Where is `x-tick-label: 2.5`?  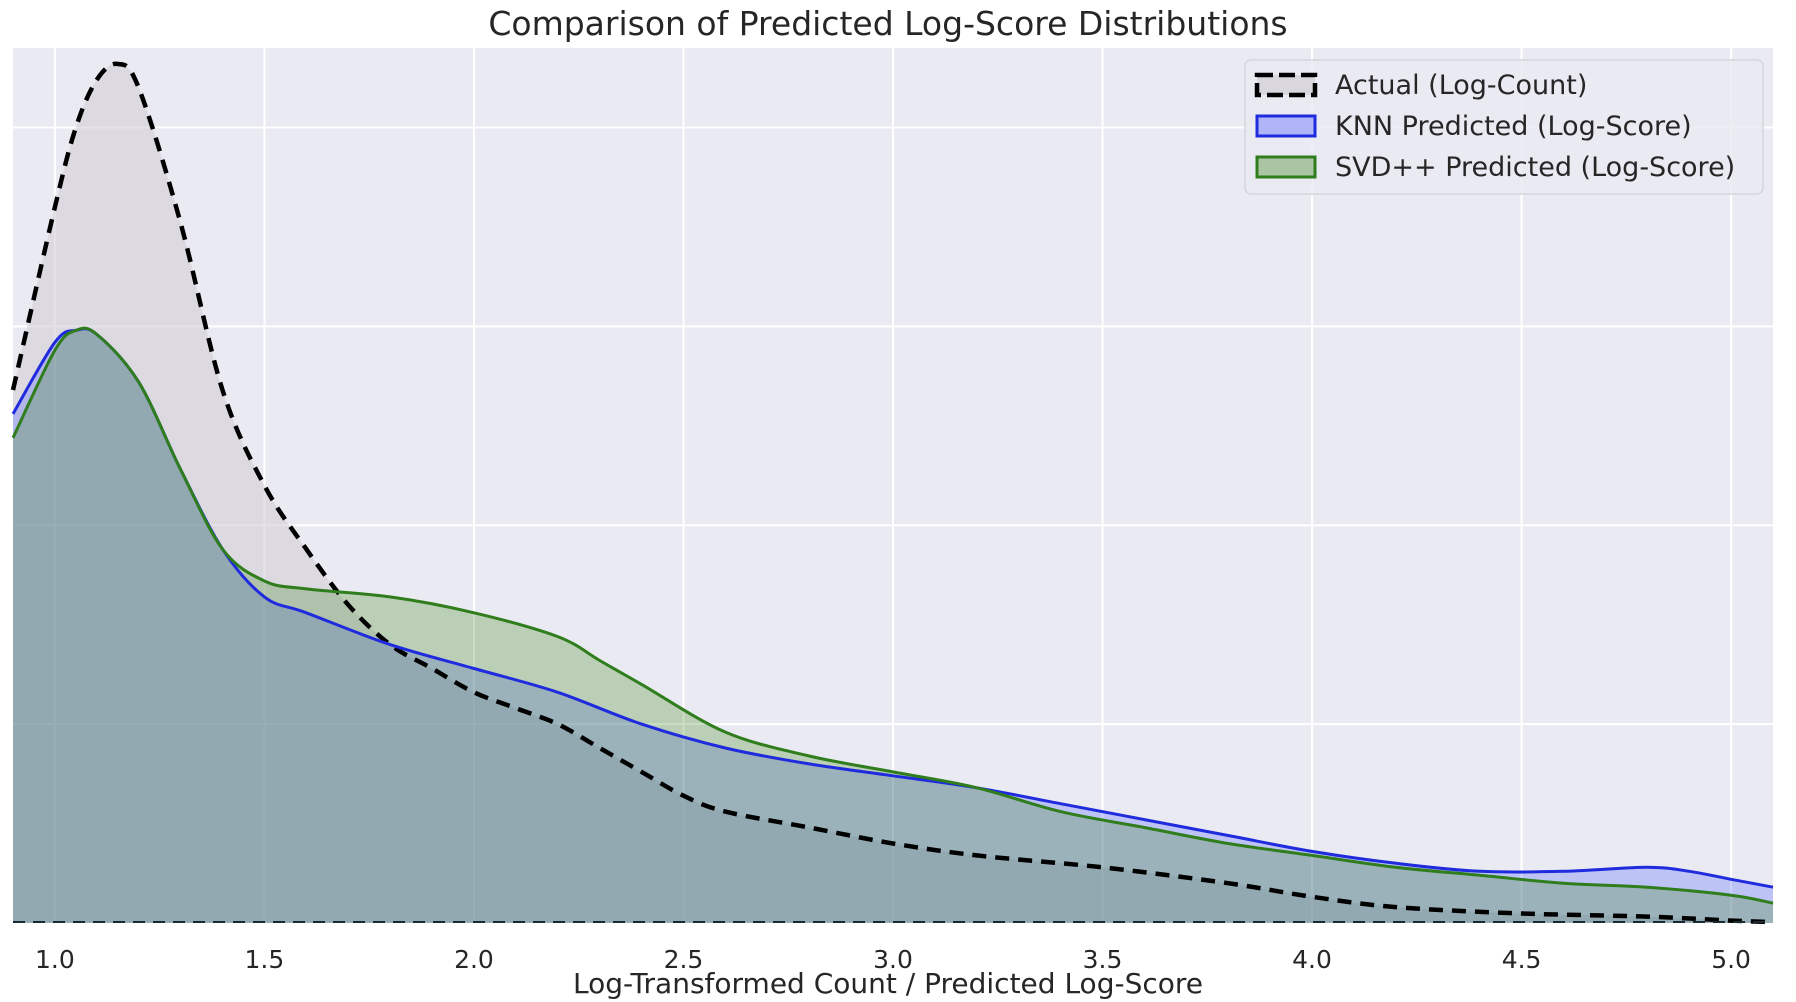 x-tick-label: 2.5 is located at coordinates (684, 959).